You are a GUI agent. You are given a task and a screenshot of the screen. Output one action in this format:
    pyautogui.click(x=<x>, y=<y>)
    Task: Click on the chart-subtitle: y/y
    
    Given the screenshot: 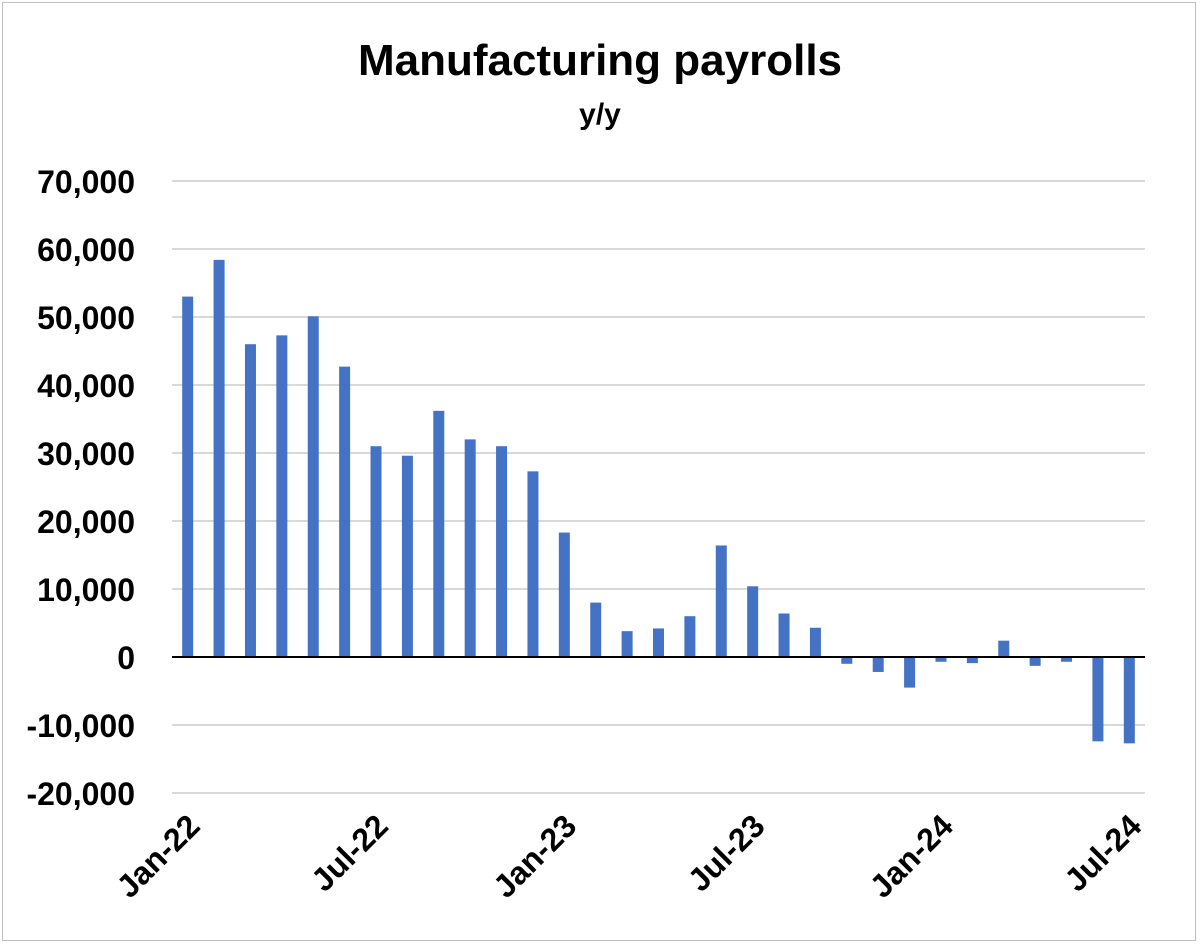 What is the action you would take?
    pyautogui.click(x=600, y=114)
    